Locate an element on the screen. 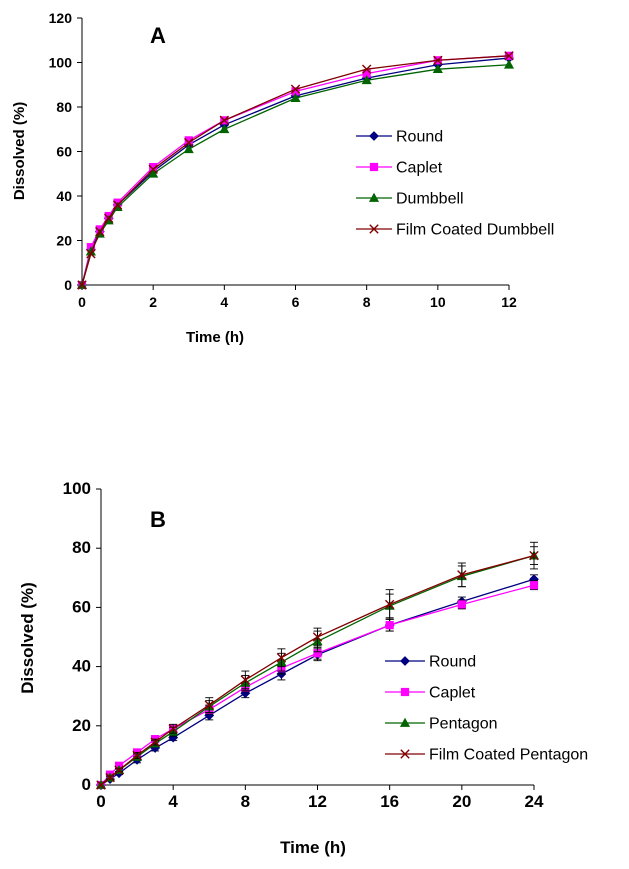  x-tick-label: 20 is located at coordinates (461, 801).